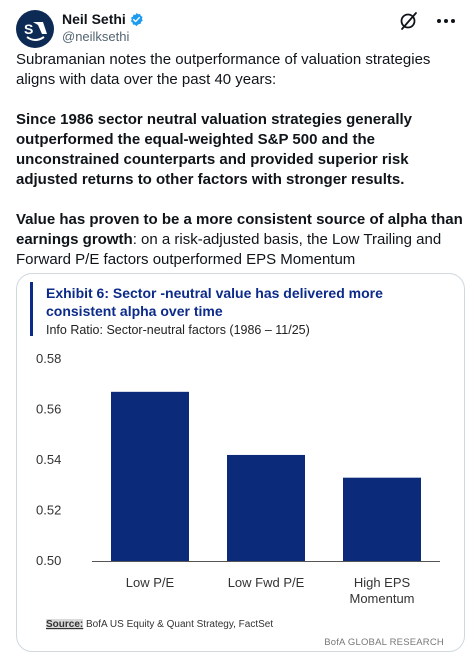 The height and width of the screenshot is (658, 474). Describe the element at coordinates (31, 309) in the screenshot. I see `exhibit-accent-bar` at that location.